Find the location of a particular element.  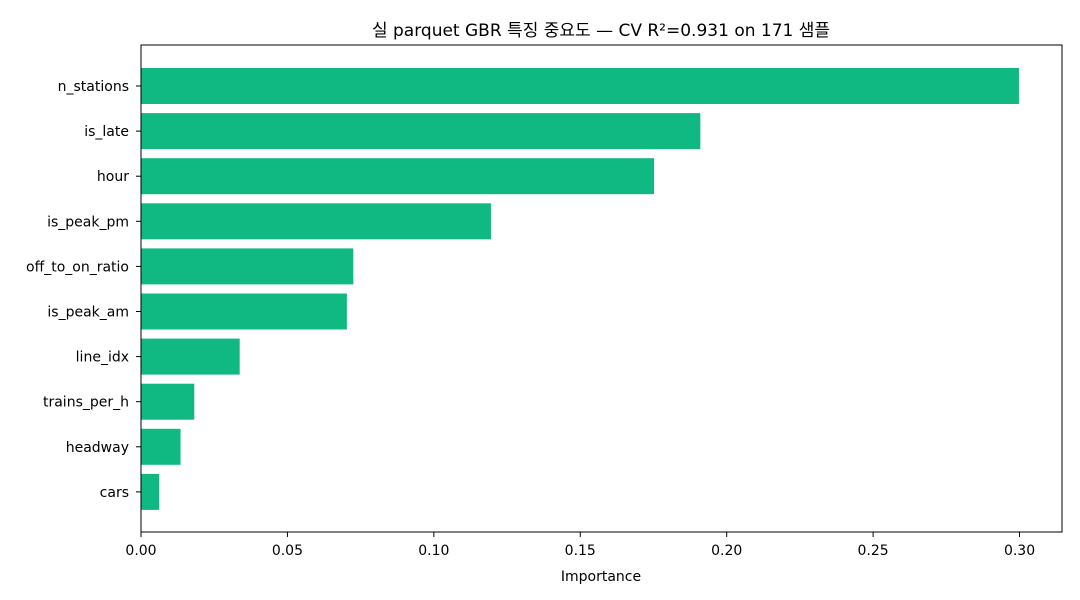

y-tick-label: hour is located at coordinates (113, 177).